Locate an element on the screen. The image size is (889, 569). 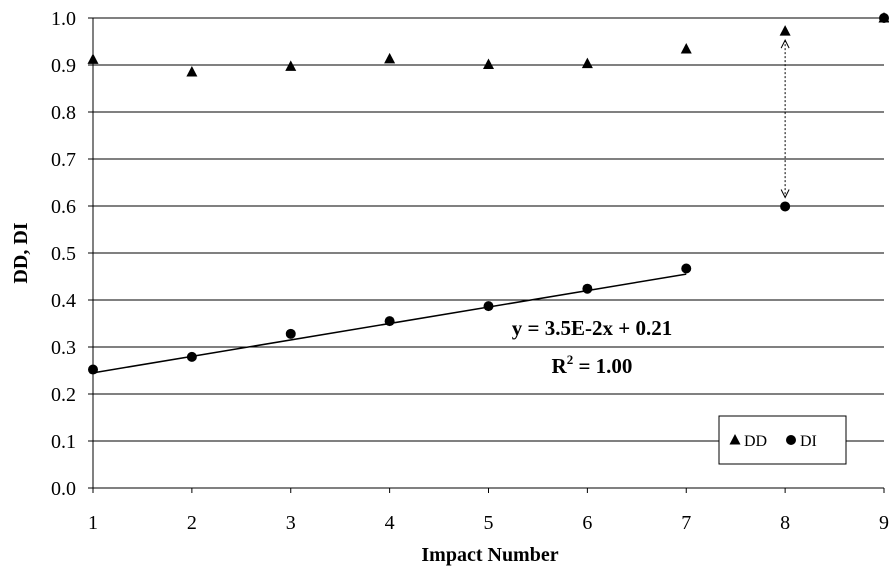
x-tick-label: 9 is located at coordinates (884, 523).